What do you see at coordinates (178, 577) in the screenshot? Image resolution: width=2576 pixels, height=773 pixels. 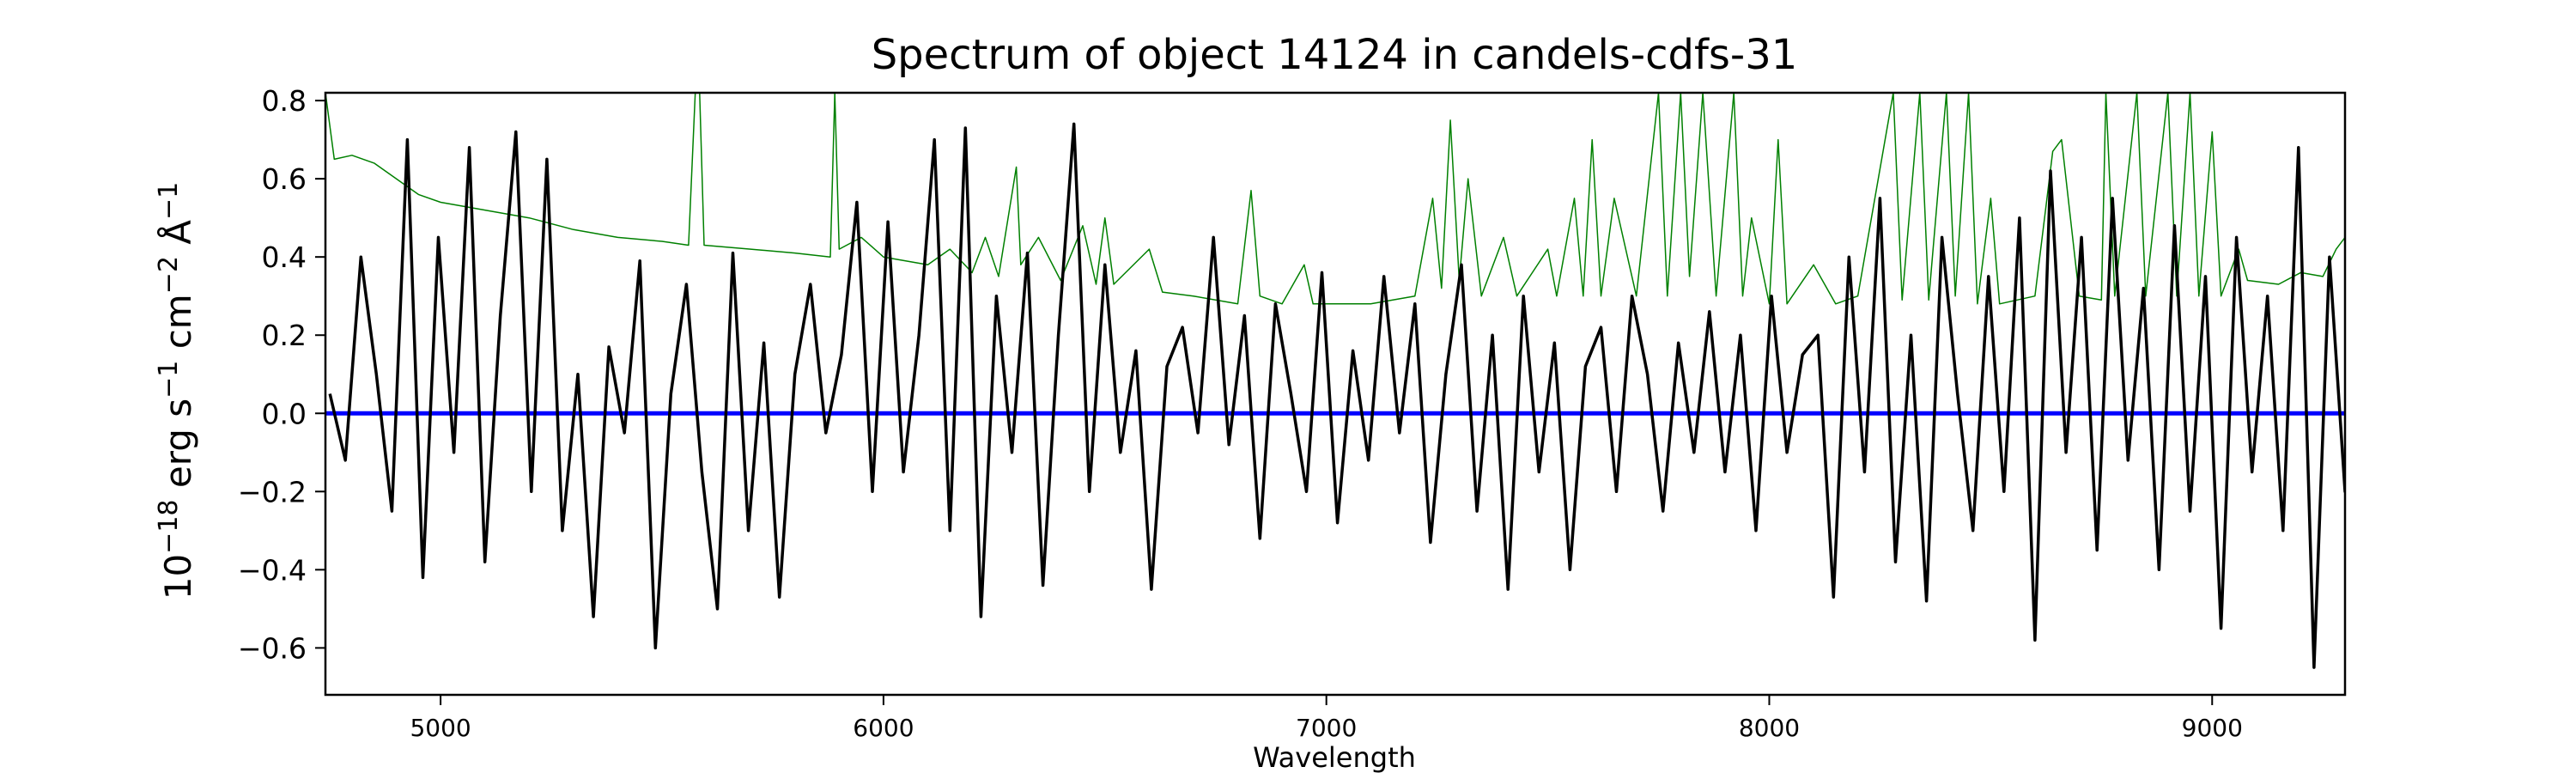 I see `ylabel-base: 10` at bounding box center [178, 577].